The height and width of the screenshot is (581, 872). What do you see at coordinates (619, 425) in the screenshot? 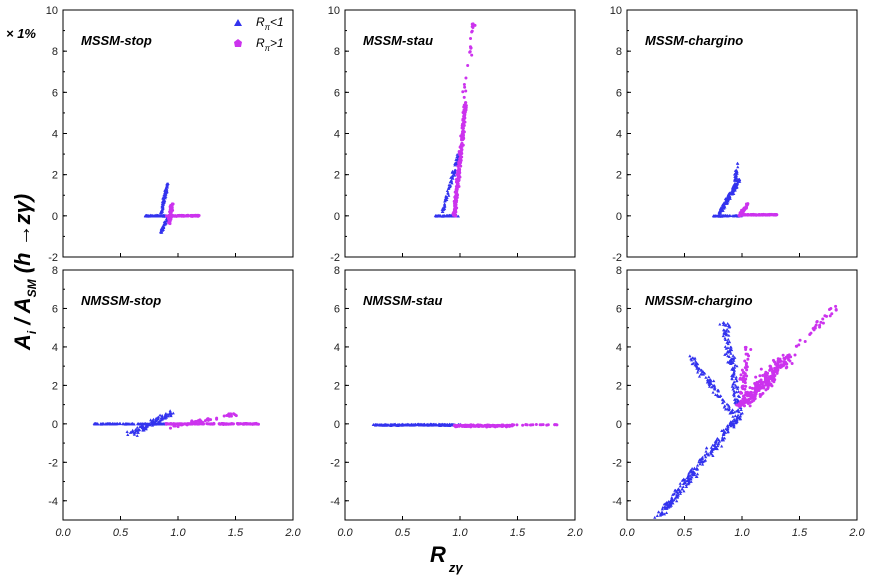
I see `y-tick-label: 0` at bounding box center [619, 425].